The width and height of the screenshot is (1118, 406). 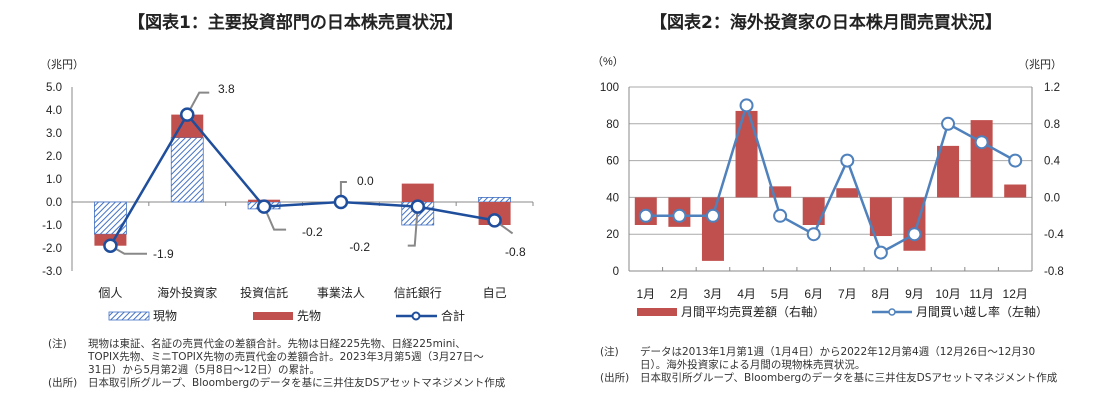 I want to click on x-tick-label: 4月, so click(x=746, y=294).